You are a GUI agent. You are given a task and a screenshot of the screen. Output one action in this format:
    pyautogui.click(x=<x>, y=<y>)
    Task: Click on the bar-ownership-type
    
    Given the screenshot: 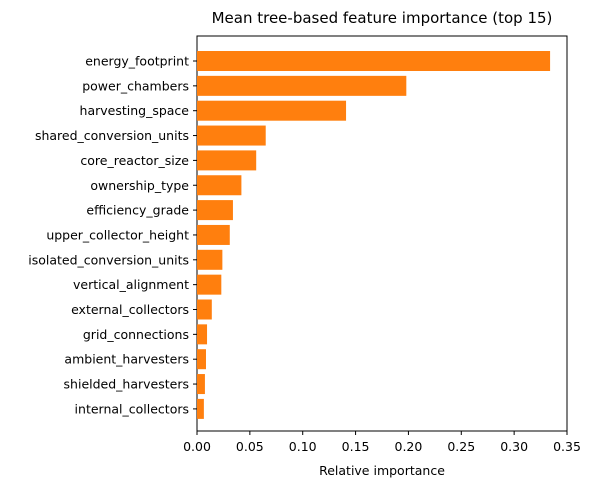 What is the action you would take?
    pyautogui.click(x=219, y=185)
    